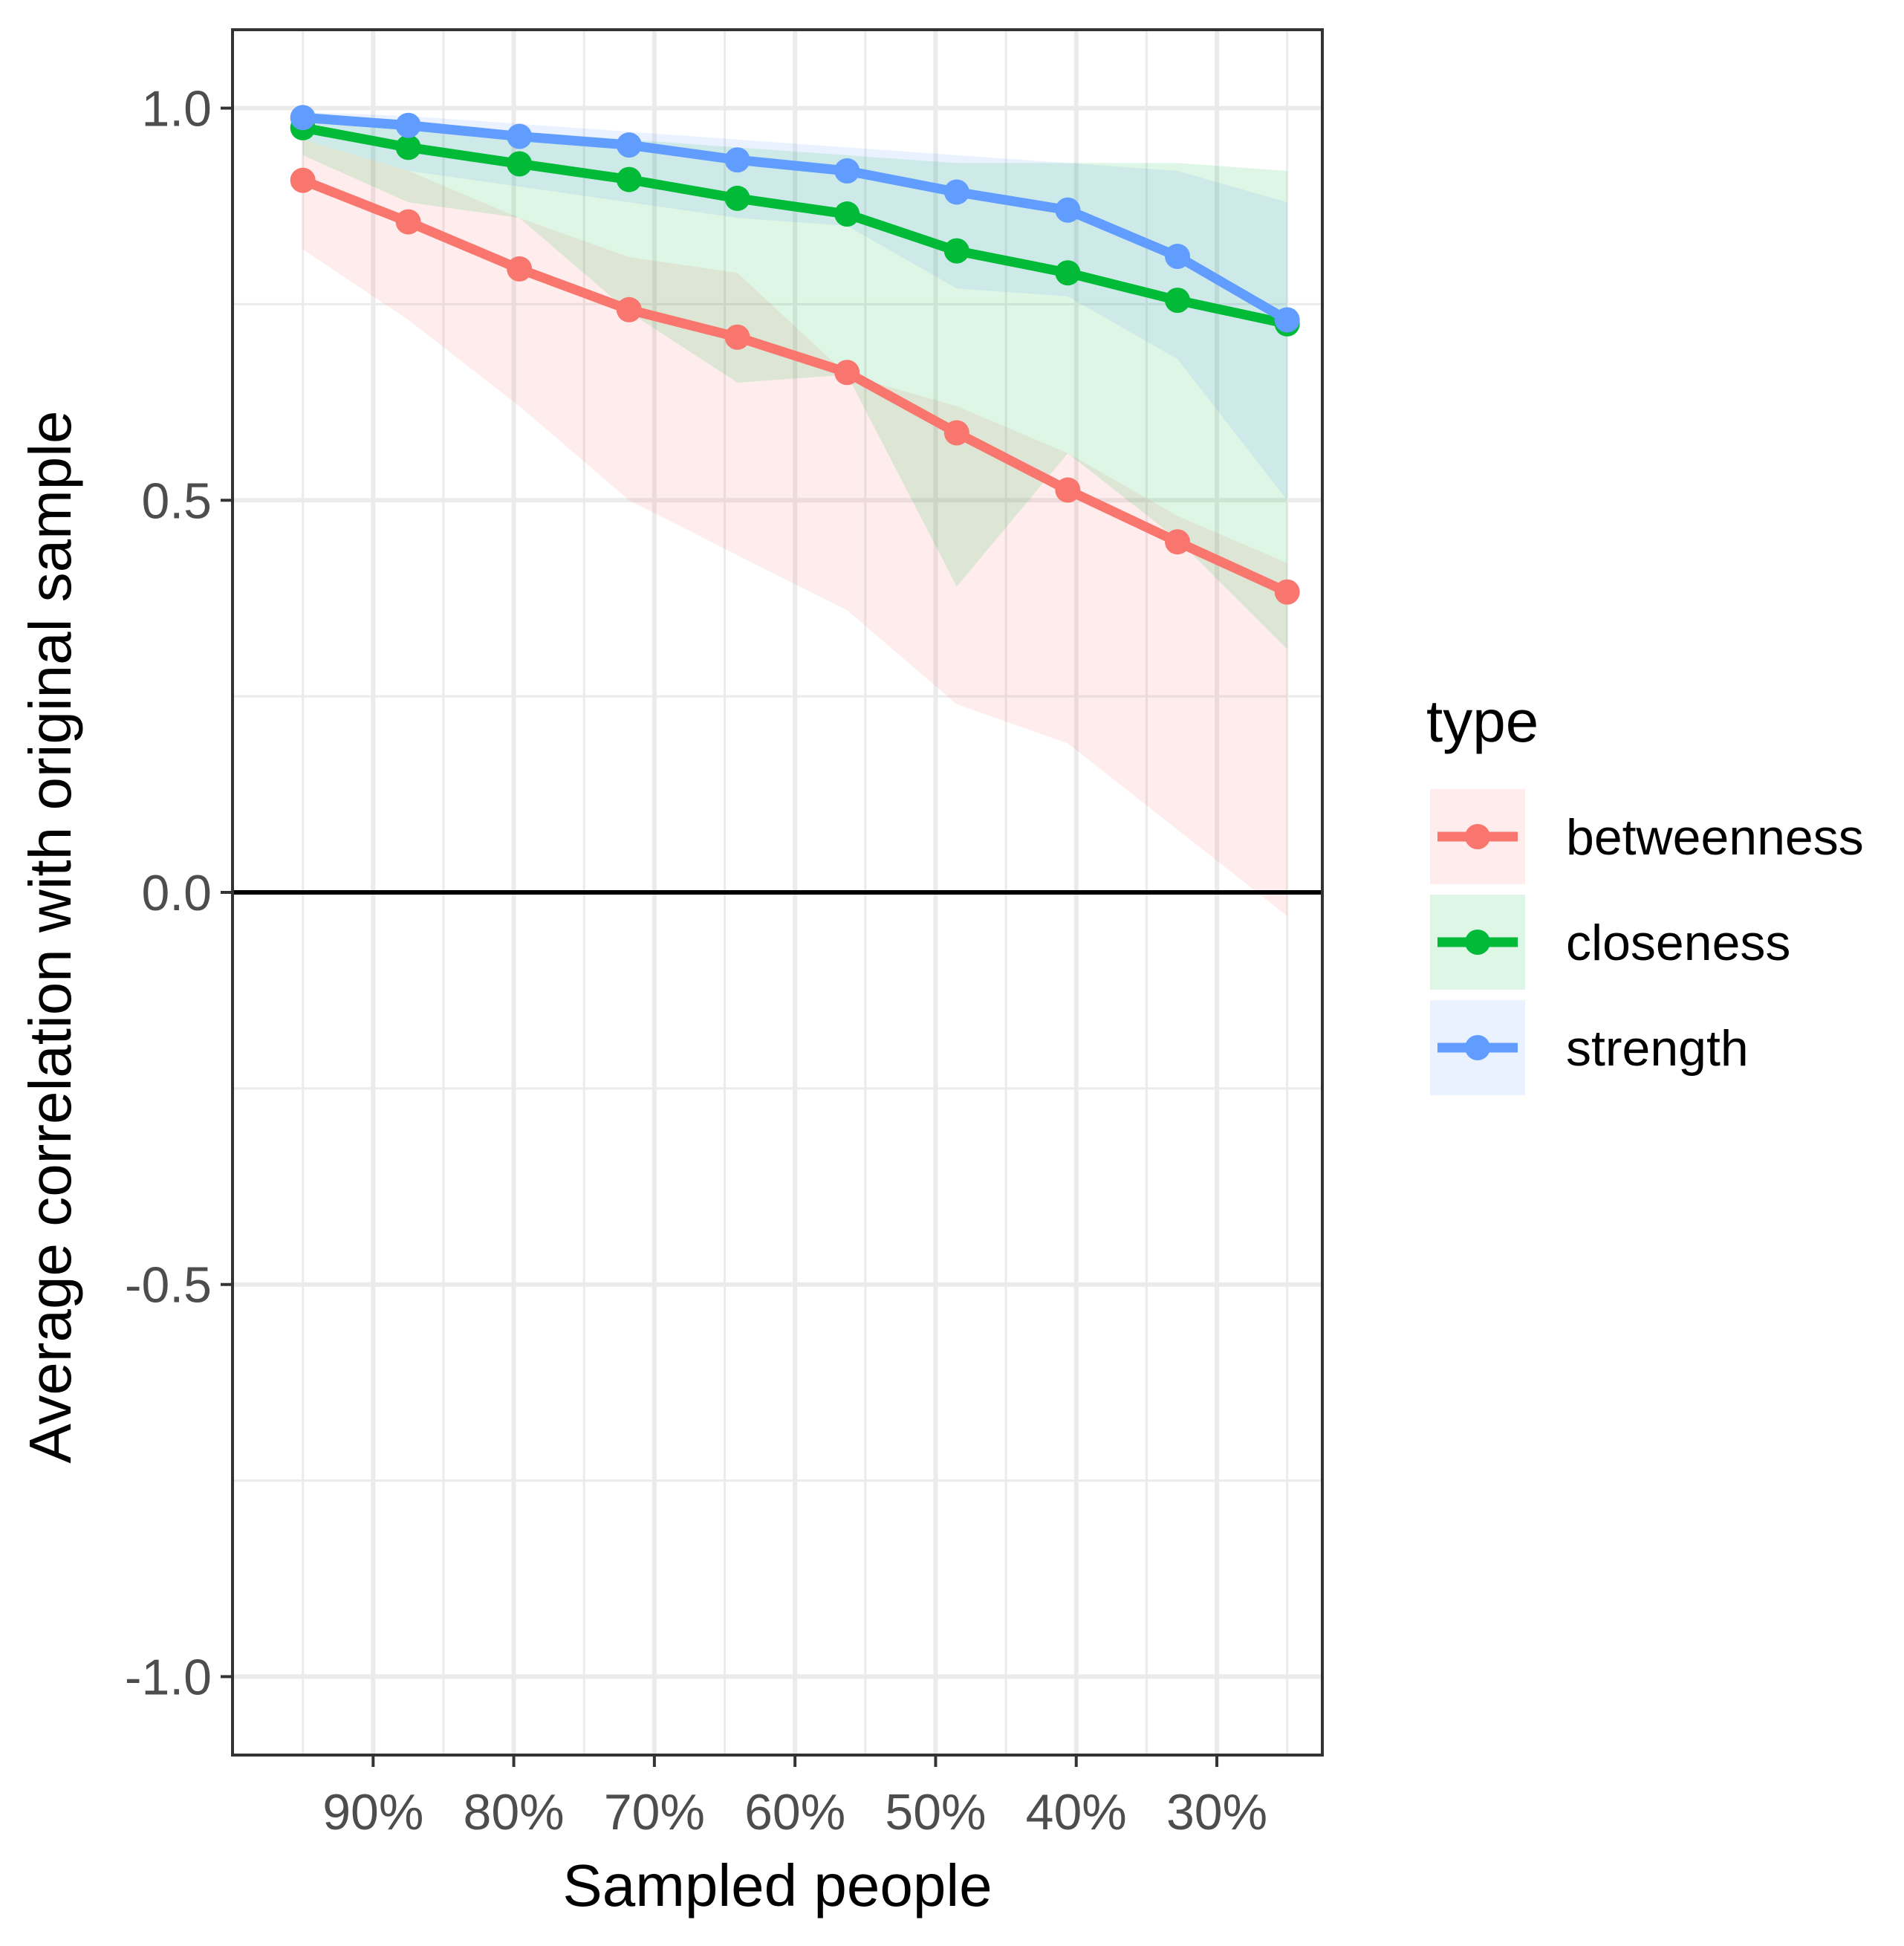  What do you see at coordinates (1678, 943) in the screenshot?
I see `legend-label-closeness: closeness` at bounding box center [1678, 943].